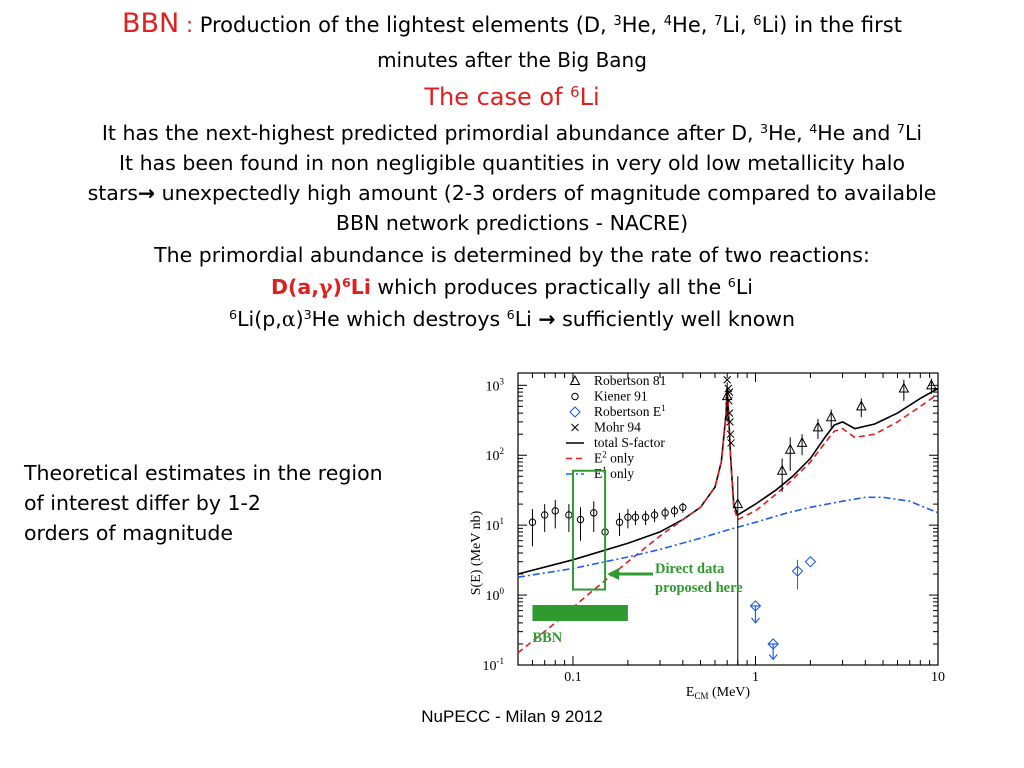  What do you see at coordinates (495, 525) in the screenshot?
I see `y-tick-label: 10¹` at bounding box center [495, 525].